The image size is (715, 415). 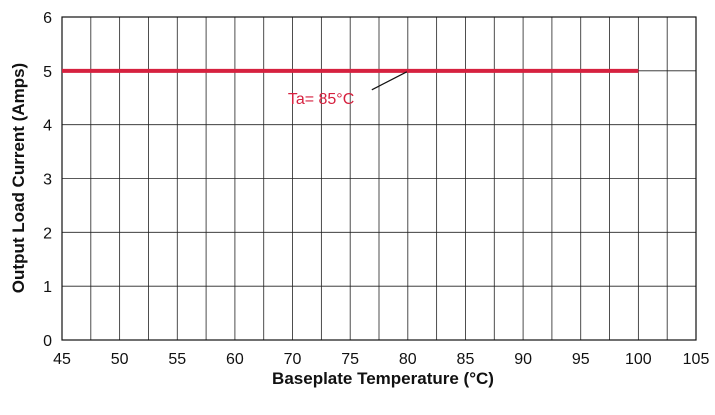 I want to click on x-tick-label: 75, so click(x=350, y=359).